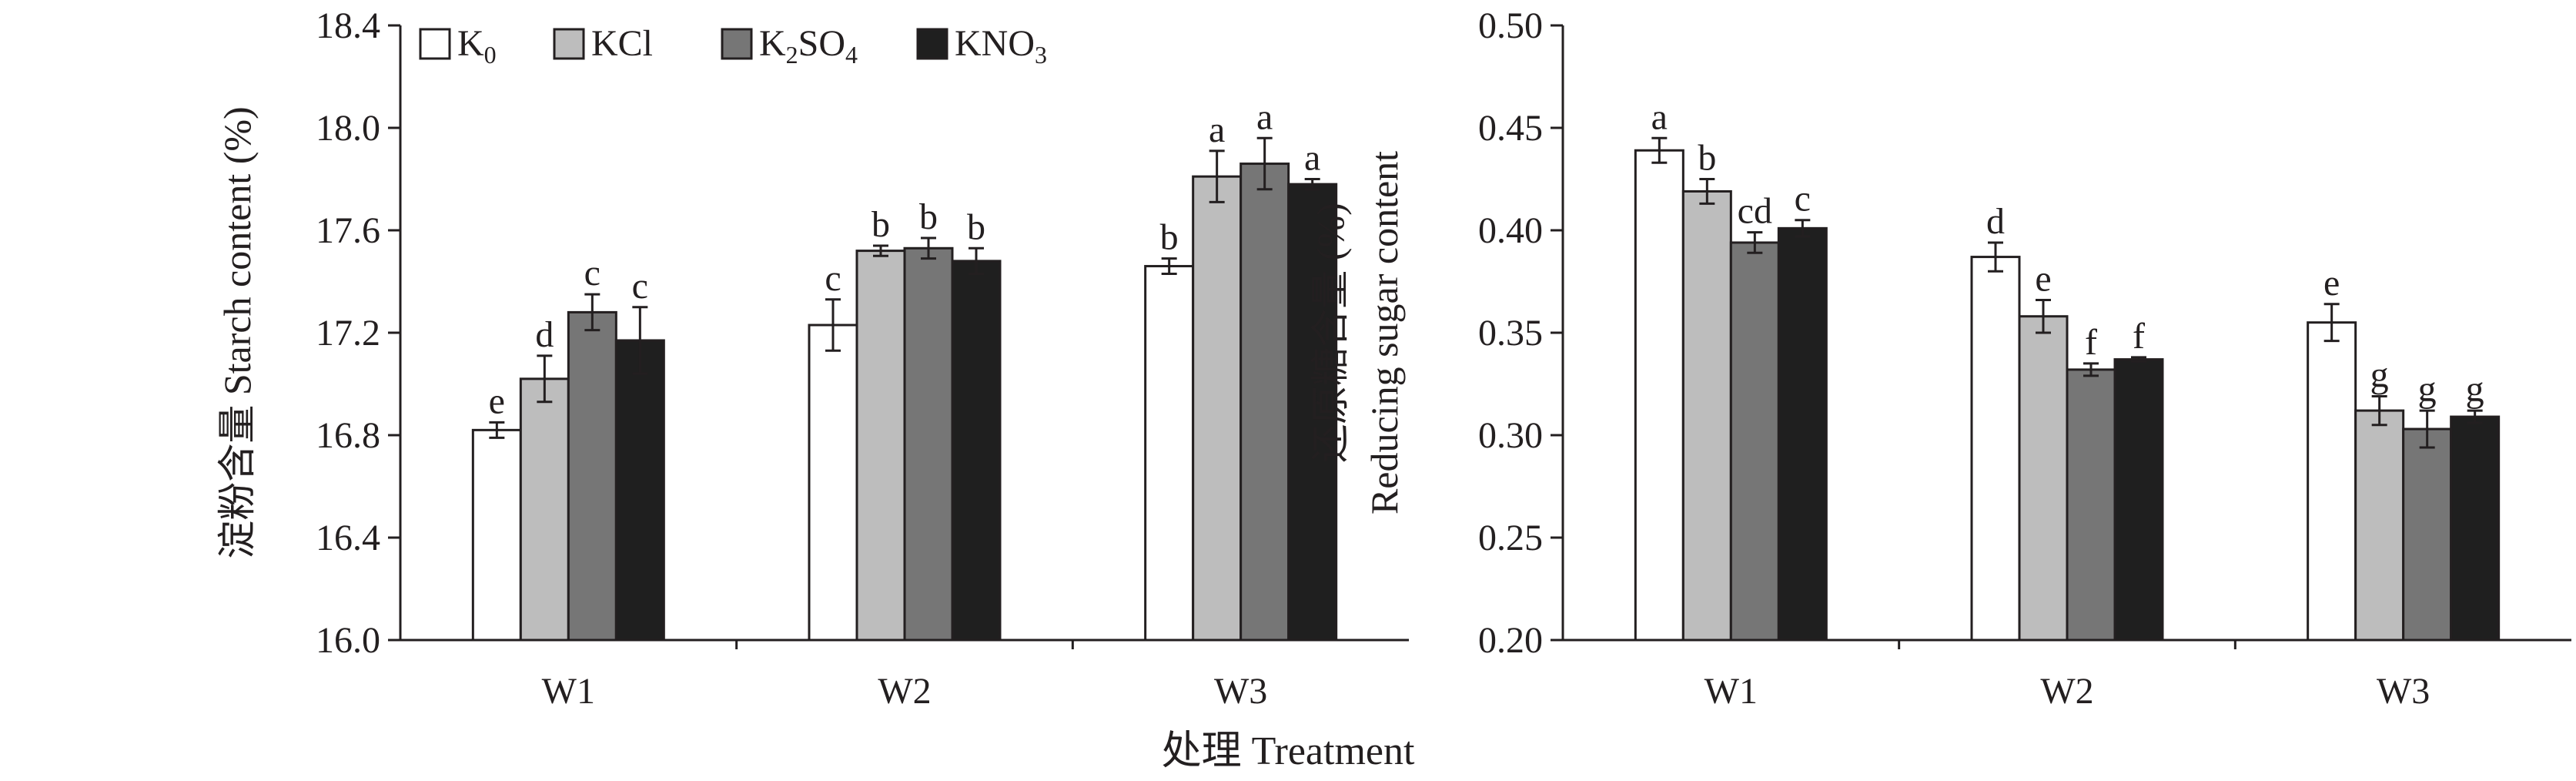 The width and height of the screenshot is (2576, 781). I want to click on legend-subscript: 2, so click(792, 55).